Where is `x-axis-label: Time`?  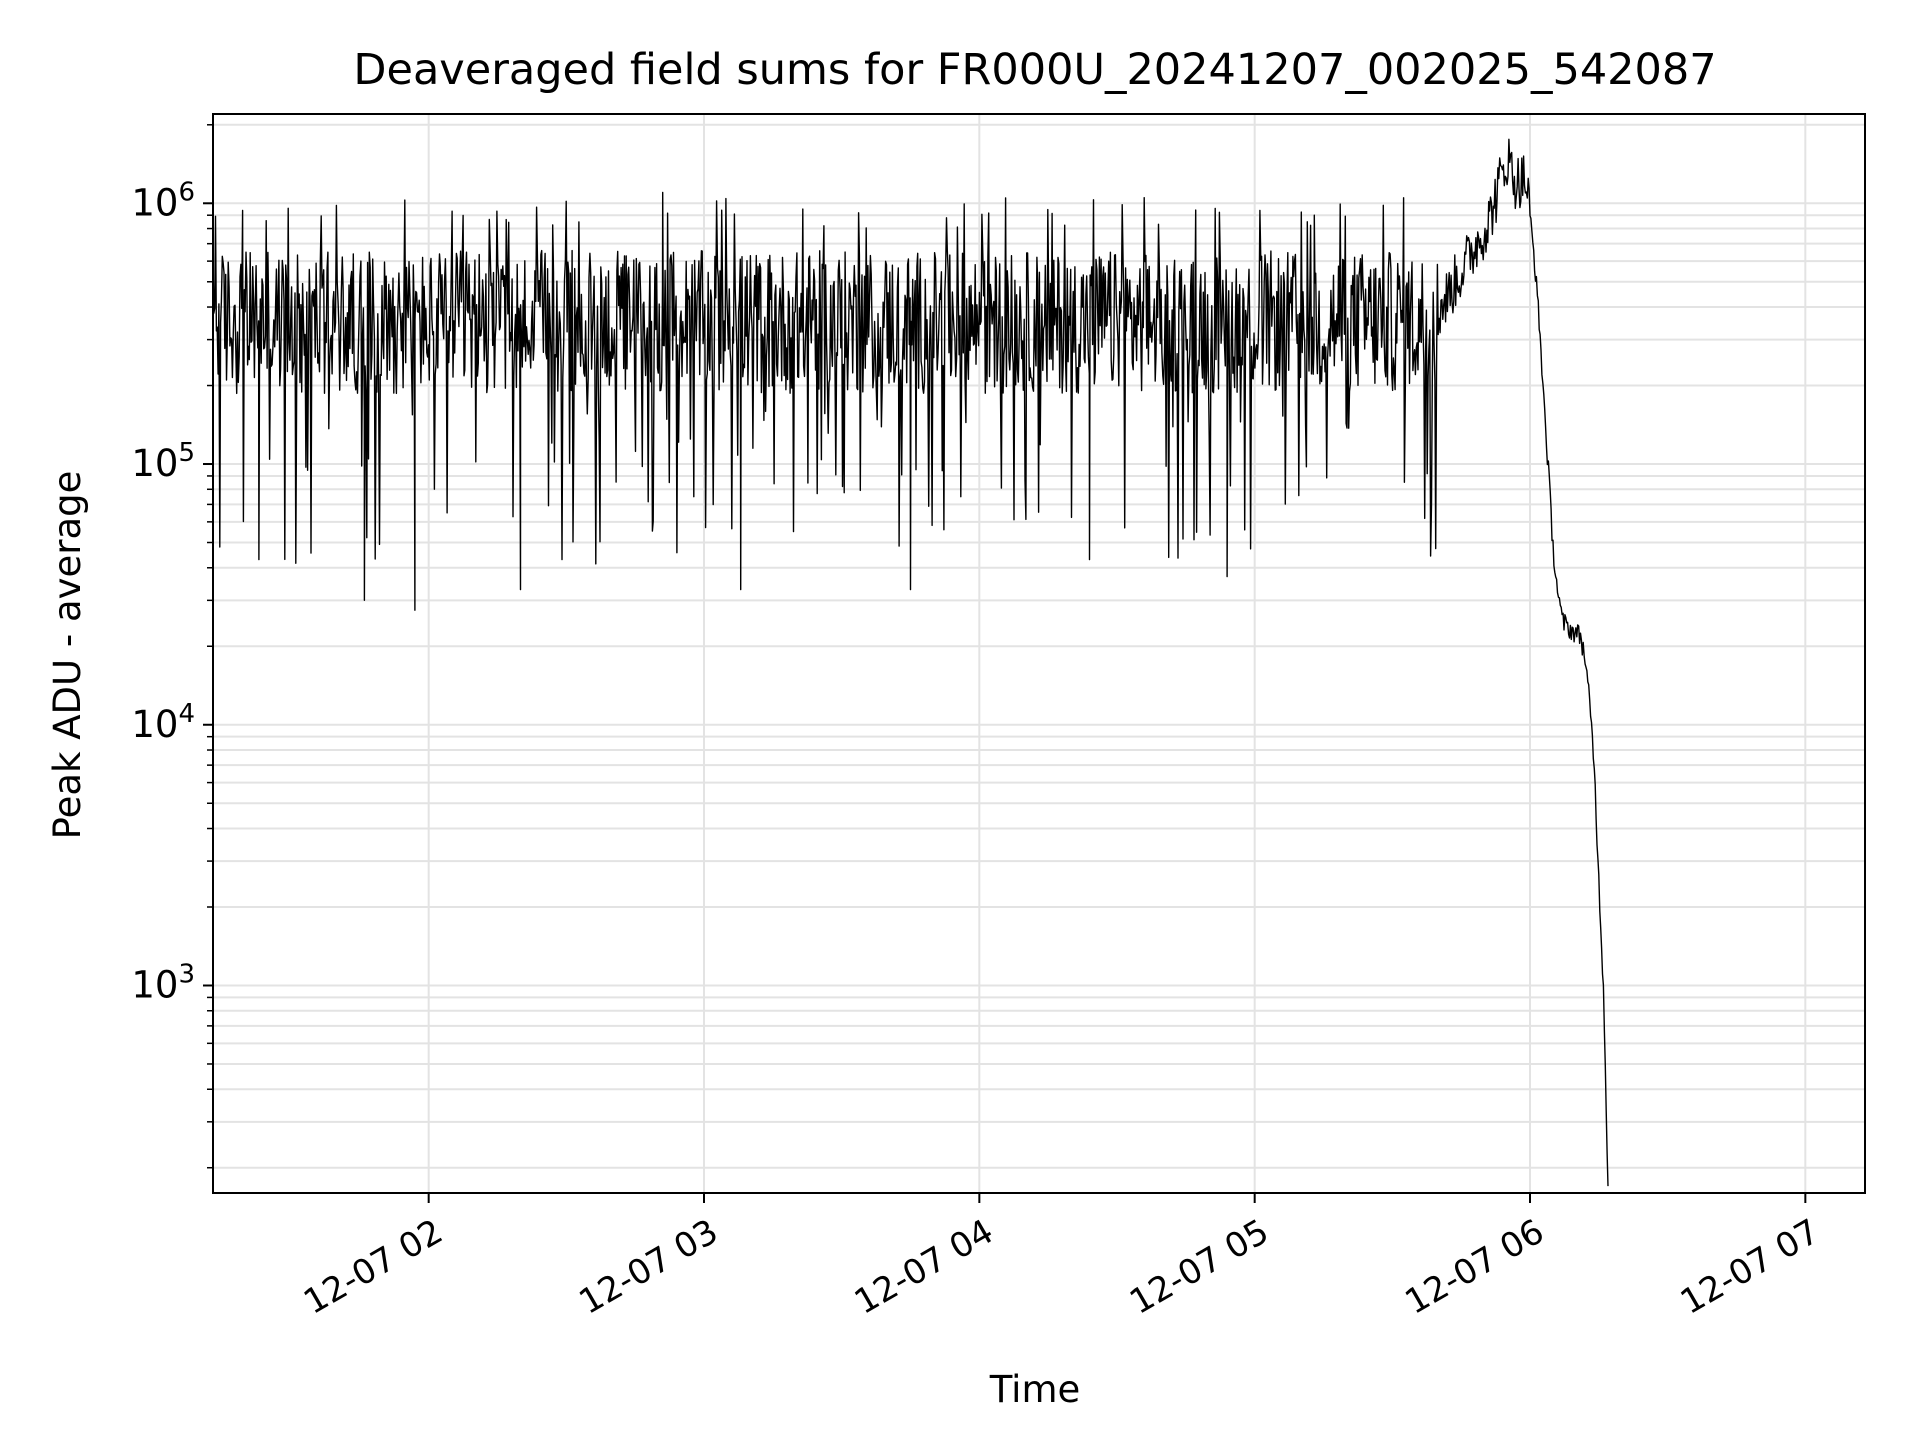 x-axis-label: Time is located at coordinates (1035, 1389).